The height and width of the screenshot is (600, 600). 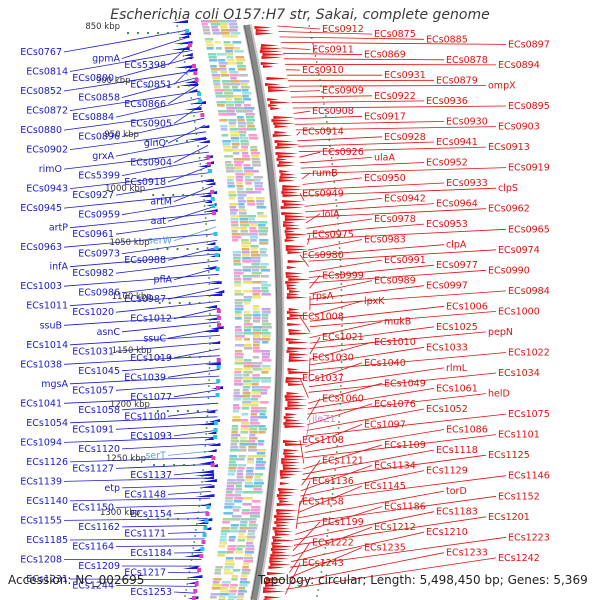 I want to click on right-gene-label: ECs0875, so click(x=395, y=34).